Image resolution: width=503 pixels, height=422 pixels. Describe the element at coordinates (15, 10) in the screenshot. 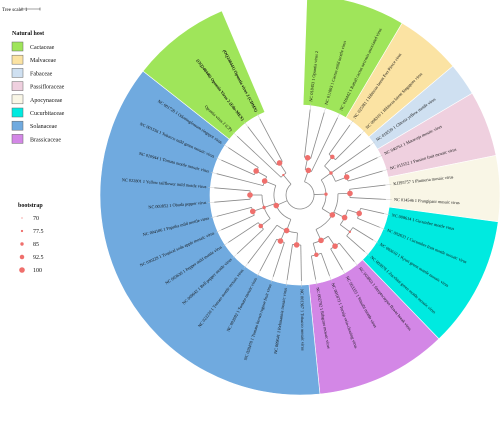

I see `scale-bar-label: Tree scale: 1` at that location.